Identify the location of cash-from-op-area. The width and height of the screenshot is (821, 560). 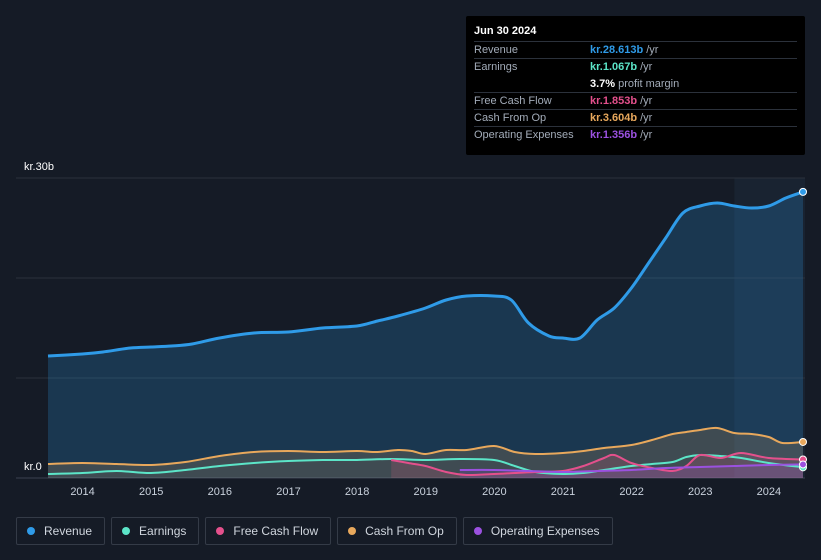
(425, 452).